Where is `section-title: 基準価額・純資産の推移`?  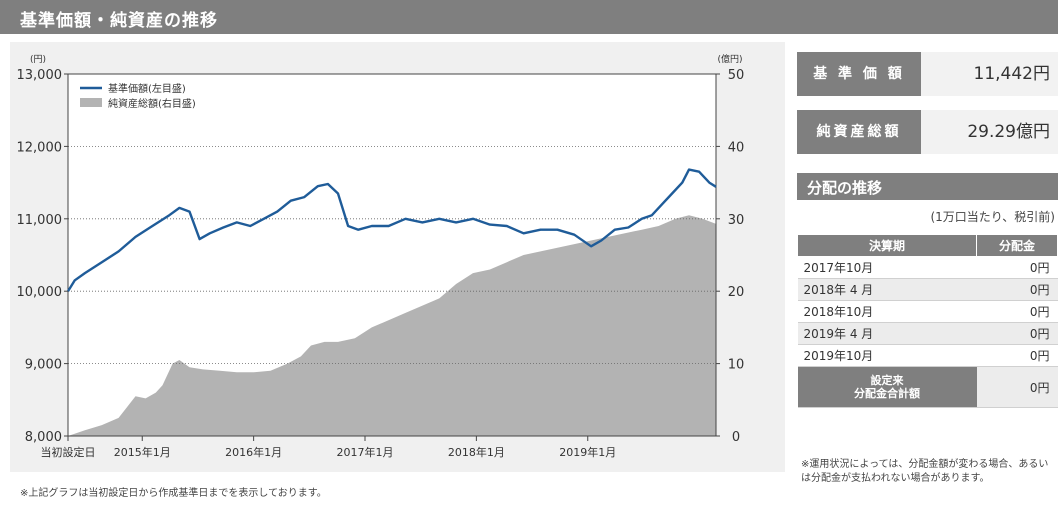 section-title: 基準価額・純資産の推移 is located at coordinates (119, 21).